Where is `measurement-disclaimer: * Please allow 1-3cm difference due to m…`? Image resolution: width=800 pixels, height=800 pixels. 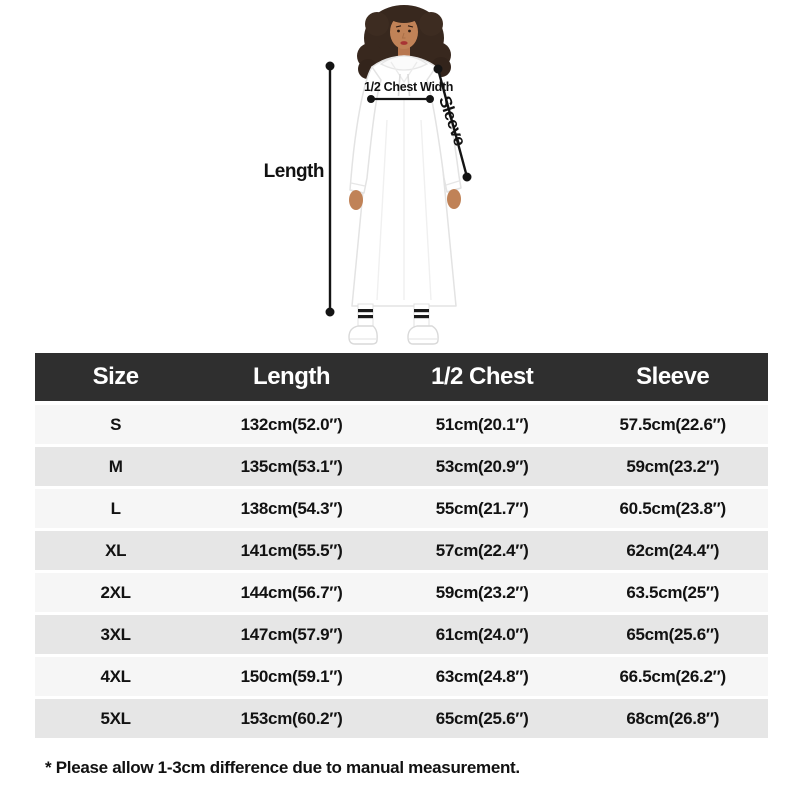 measurement-disclaimer: * Please allow 1-3cm difference due to m… is located at coordinates (282, 767).